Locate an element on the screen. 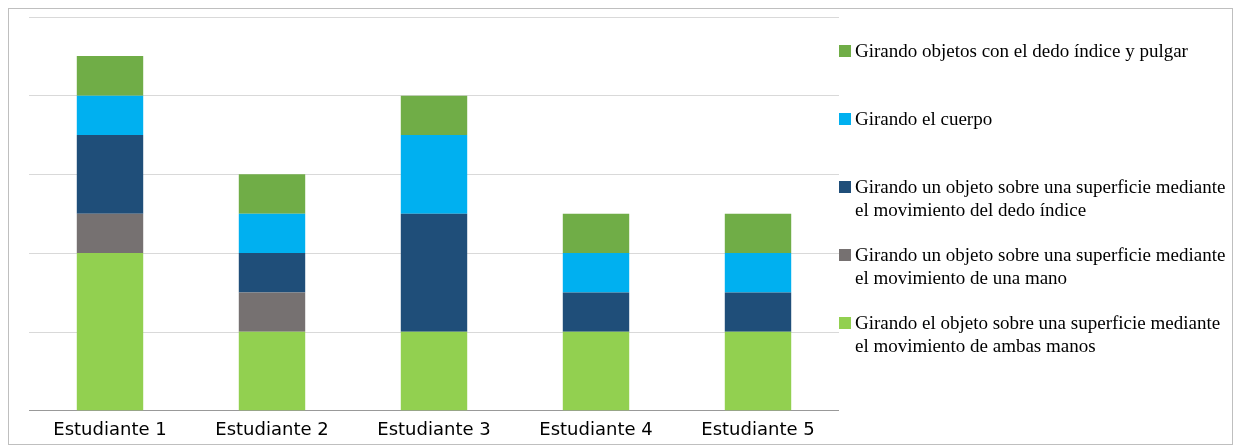  x-tick-label: Estudiante 4 is located at coordinates (596, 428).